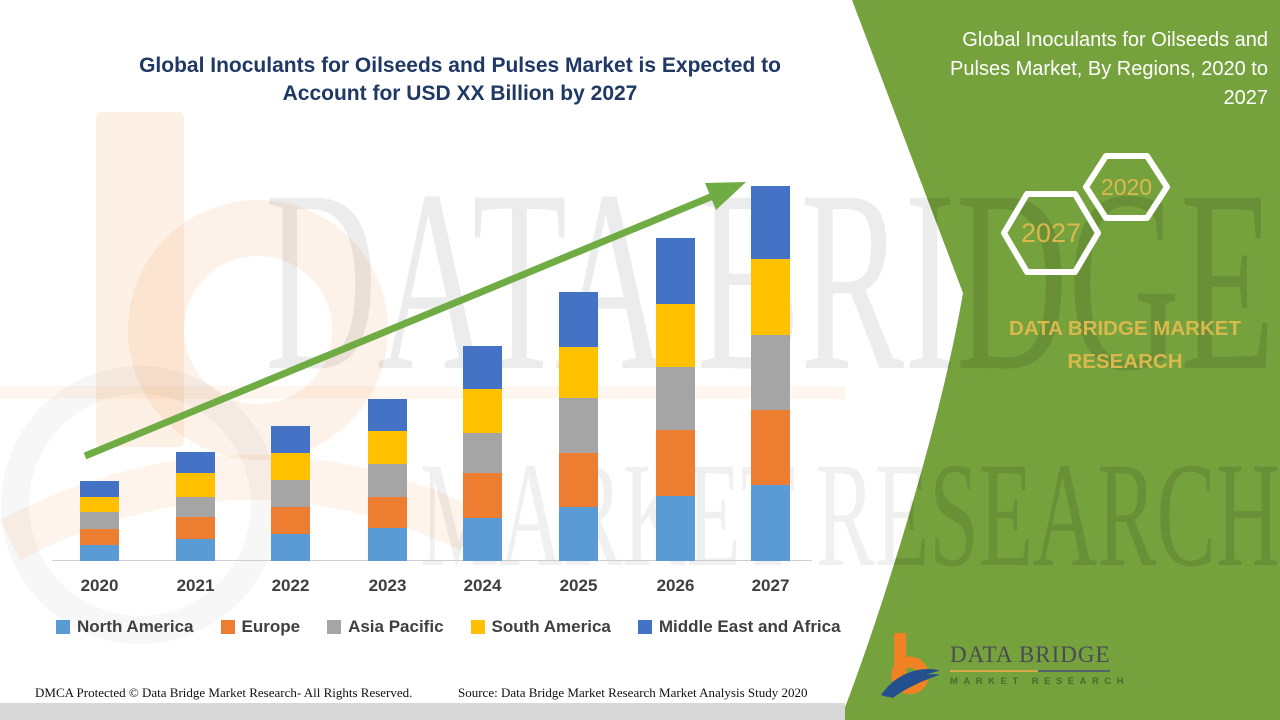  I want to click on hexagon-2020-label: 2020, so click(1126, 186).